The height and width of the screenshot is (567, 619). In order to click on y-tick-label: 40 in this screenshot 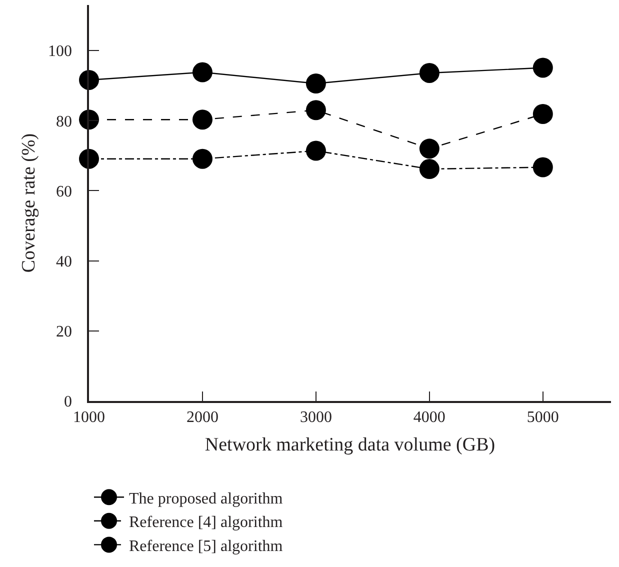, I will do `click(64, 261)`.